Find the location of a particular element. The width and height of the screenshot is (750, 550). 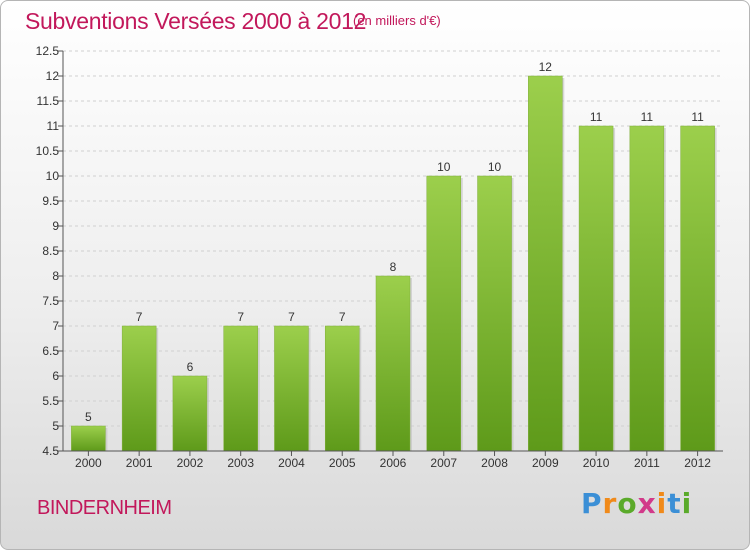

x-tick-label: 2009 is located at coordinates (545, 463).